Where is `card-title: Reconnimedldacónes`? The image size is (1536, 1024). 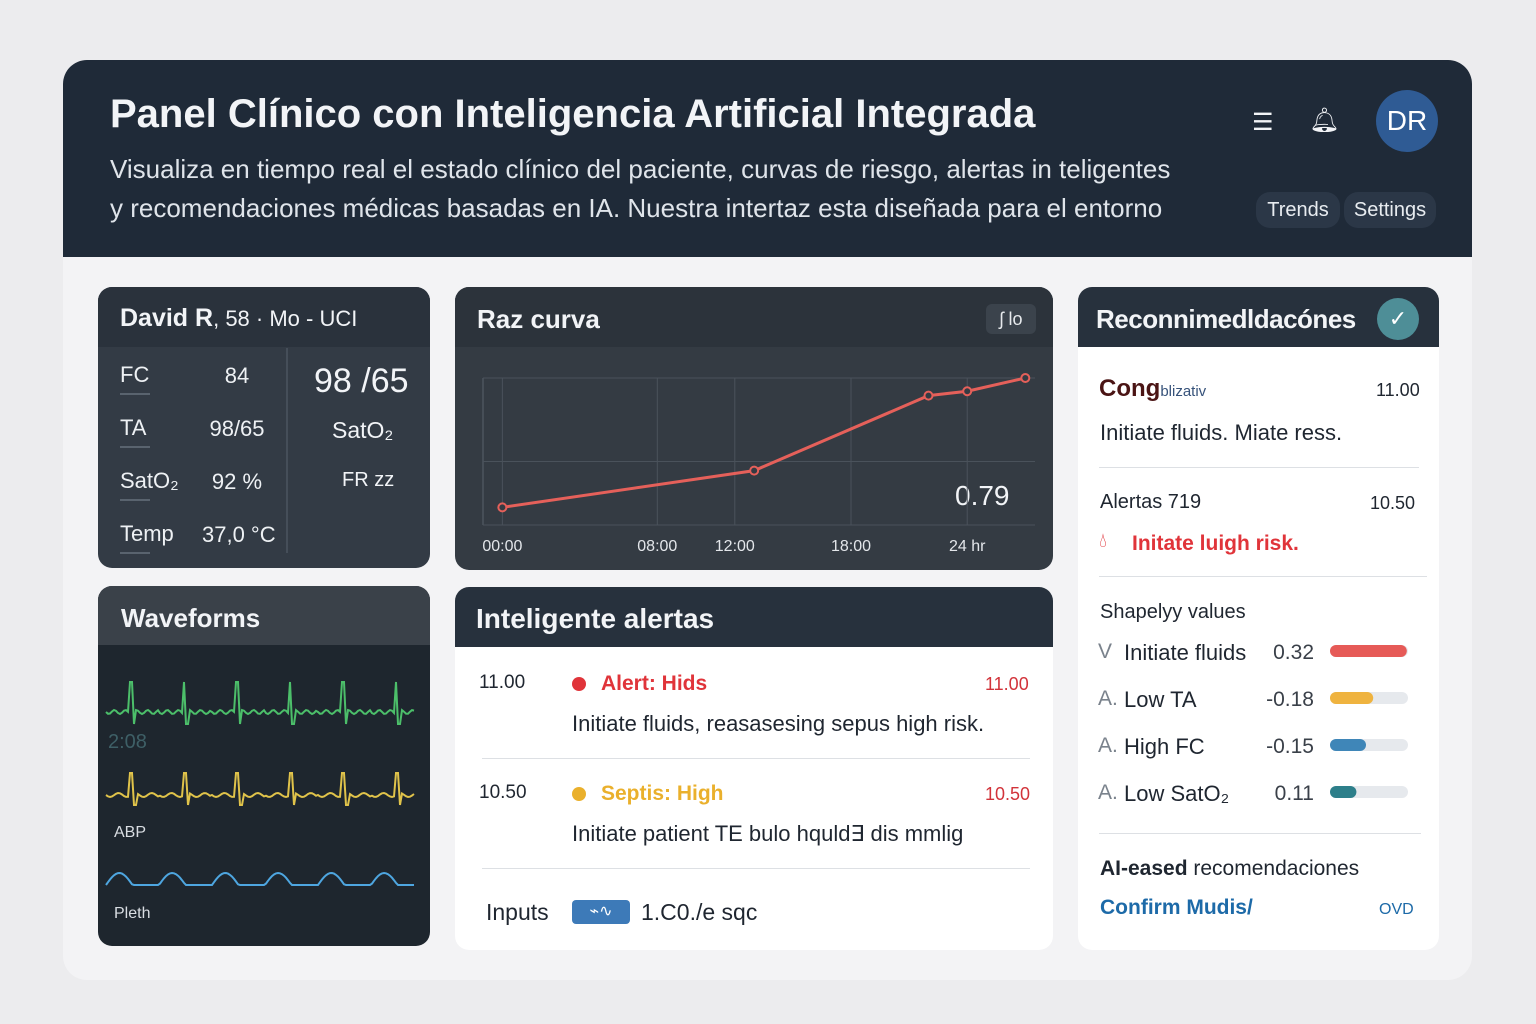 card-title: Reconnimedldacónes is located at coordinates (1226, 319).